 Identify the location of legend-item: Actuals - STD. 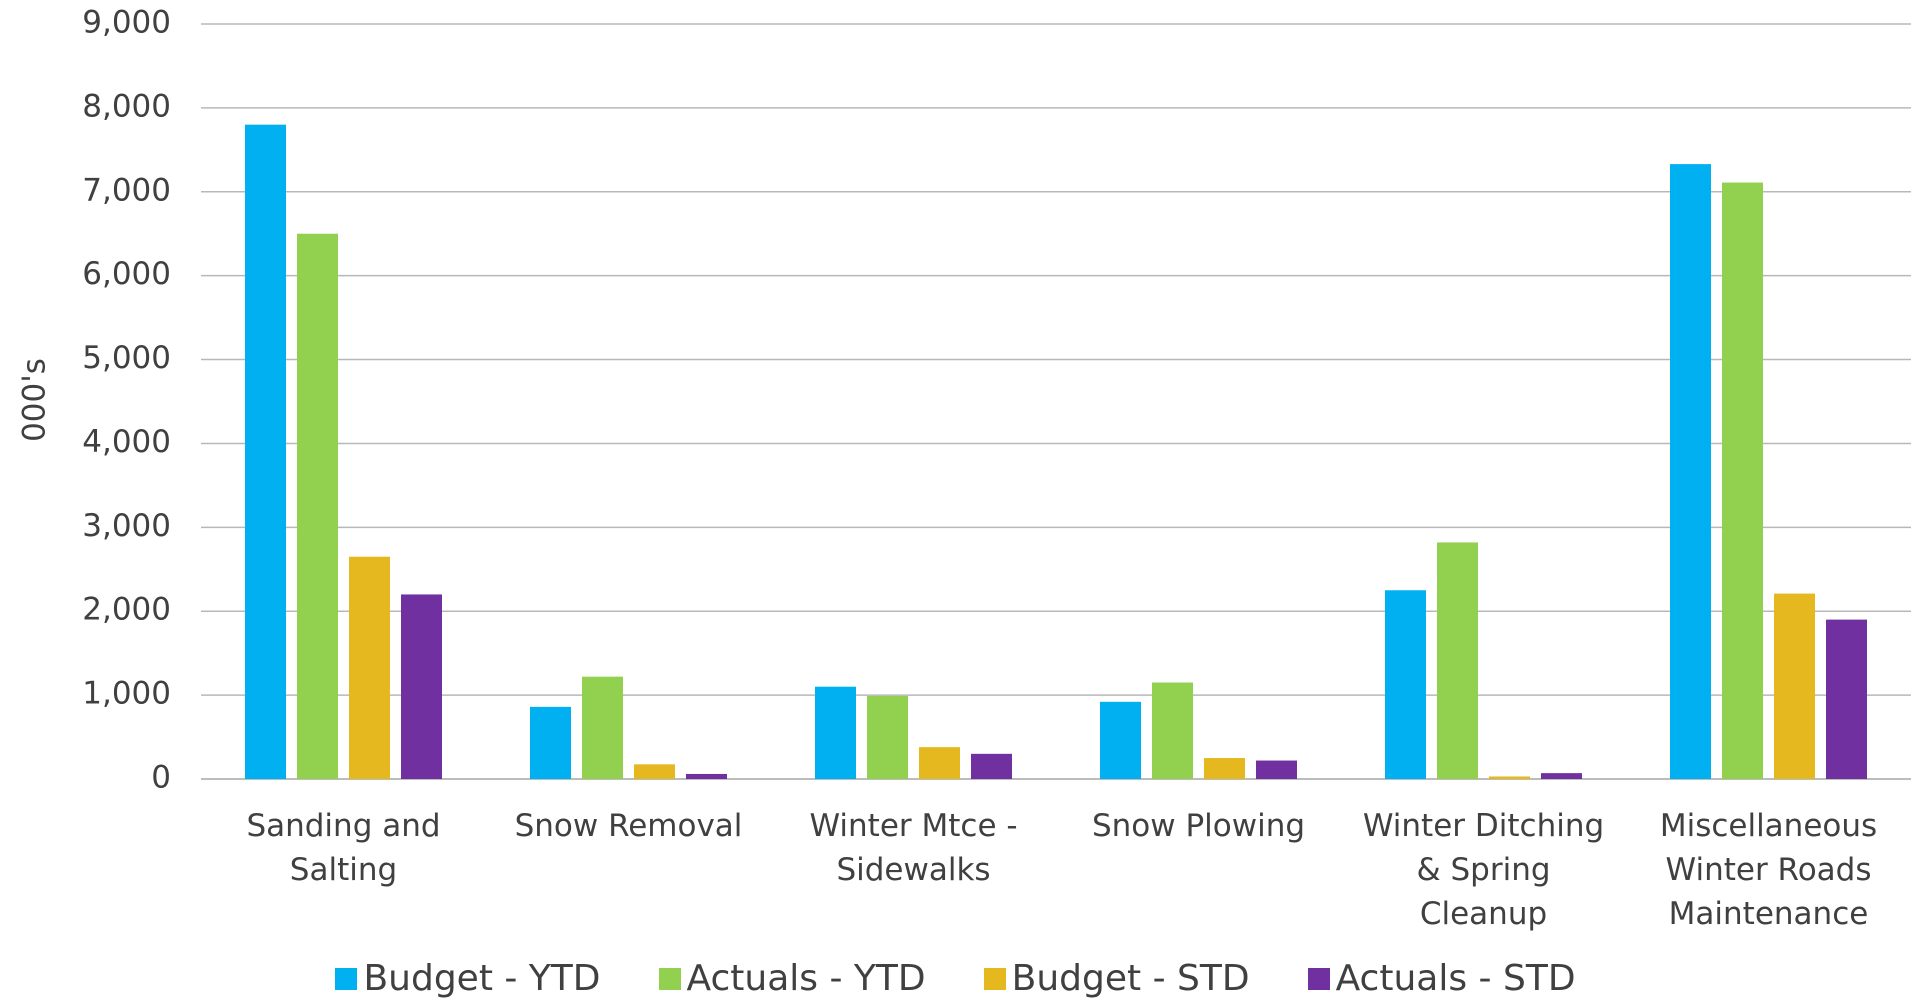
(1441, 978).